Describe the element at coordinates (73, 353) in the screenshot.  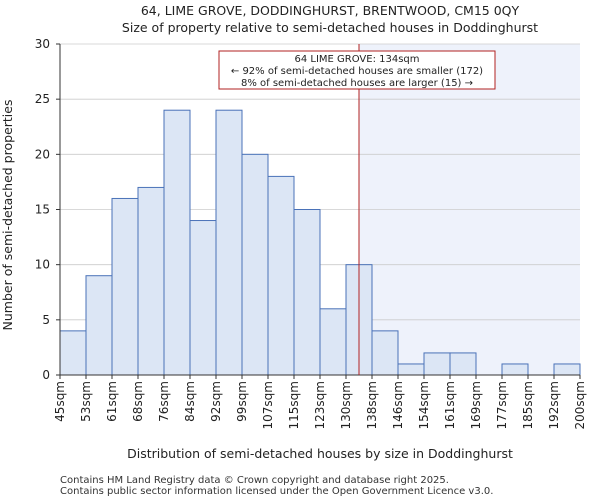
I see `bar-45sqm` at that location.